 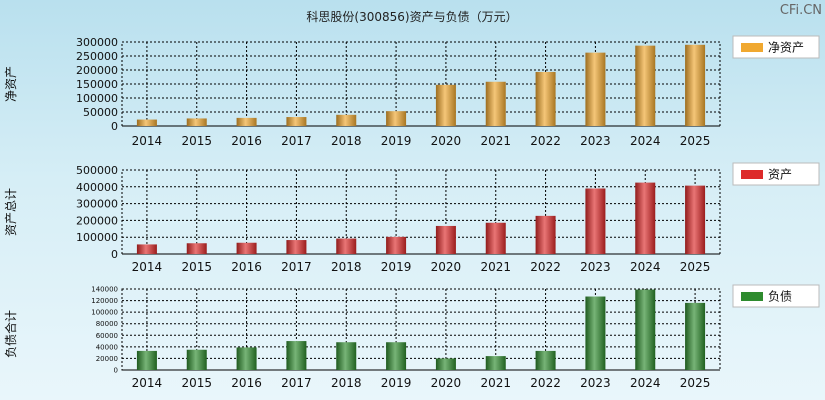 I want to click on y-tick-label: 250000, so click(x=97, y=56).